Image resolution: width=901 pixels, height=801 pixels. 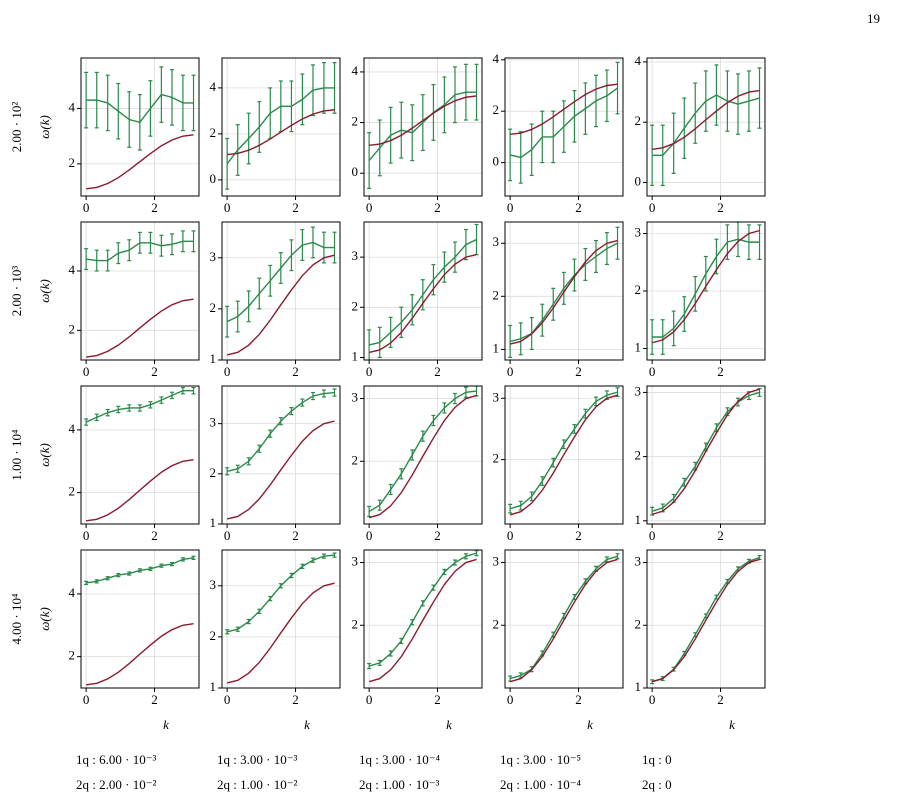 I want to click on panel: 0 2 2 3 k 1q : 3.00 · 10⁻⁴ 2q : 1.00 · 10⁻³, so click(x=417, y=670).